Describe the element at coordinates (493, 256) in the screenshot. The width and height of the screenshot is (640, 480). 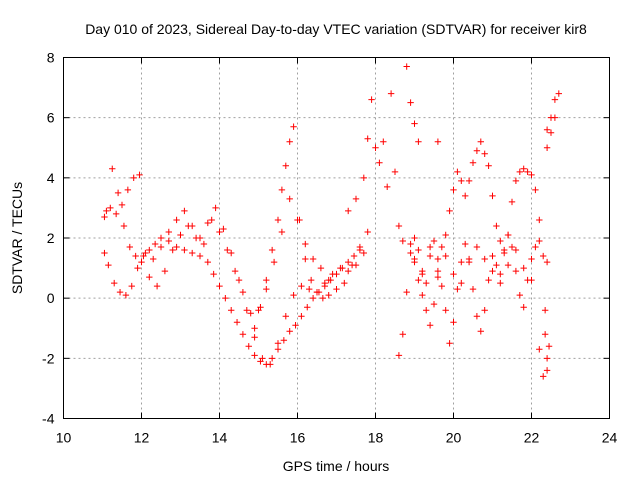
I see `series-isolated` at that location.